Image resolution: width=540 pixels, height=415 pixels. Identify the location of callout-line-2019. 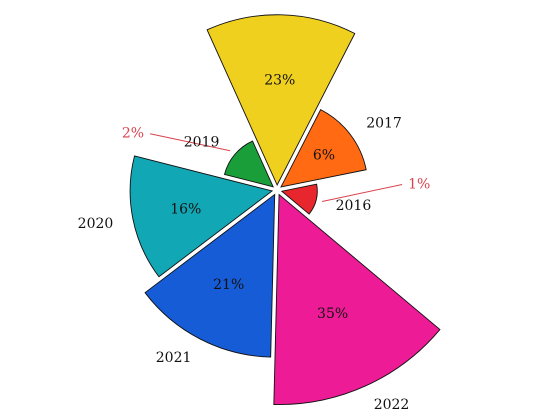
(190, 142).